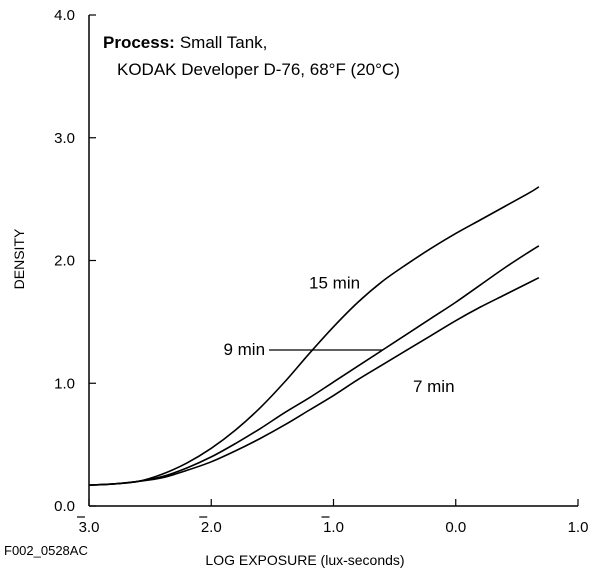 This screenshot has height=573, width=605. Describe the element at coordinates (224, 42) in the screenshot. I see `process-value: Small Tank,` at that location.